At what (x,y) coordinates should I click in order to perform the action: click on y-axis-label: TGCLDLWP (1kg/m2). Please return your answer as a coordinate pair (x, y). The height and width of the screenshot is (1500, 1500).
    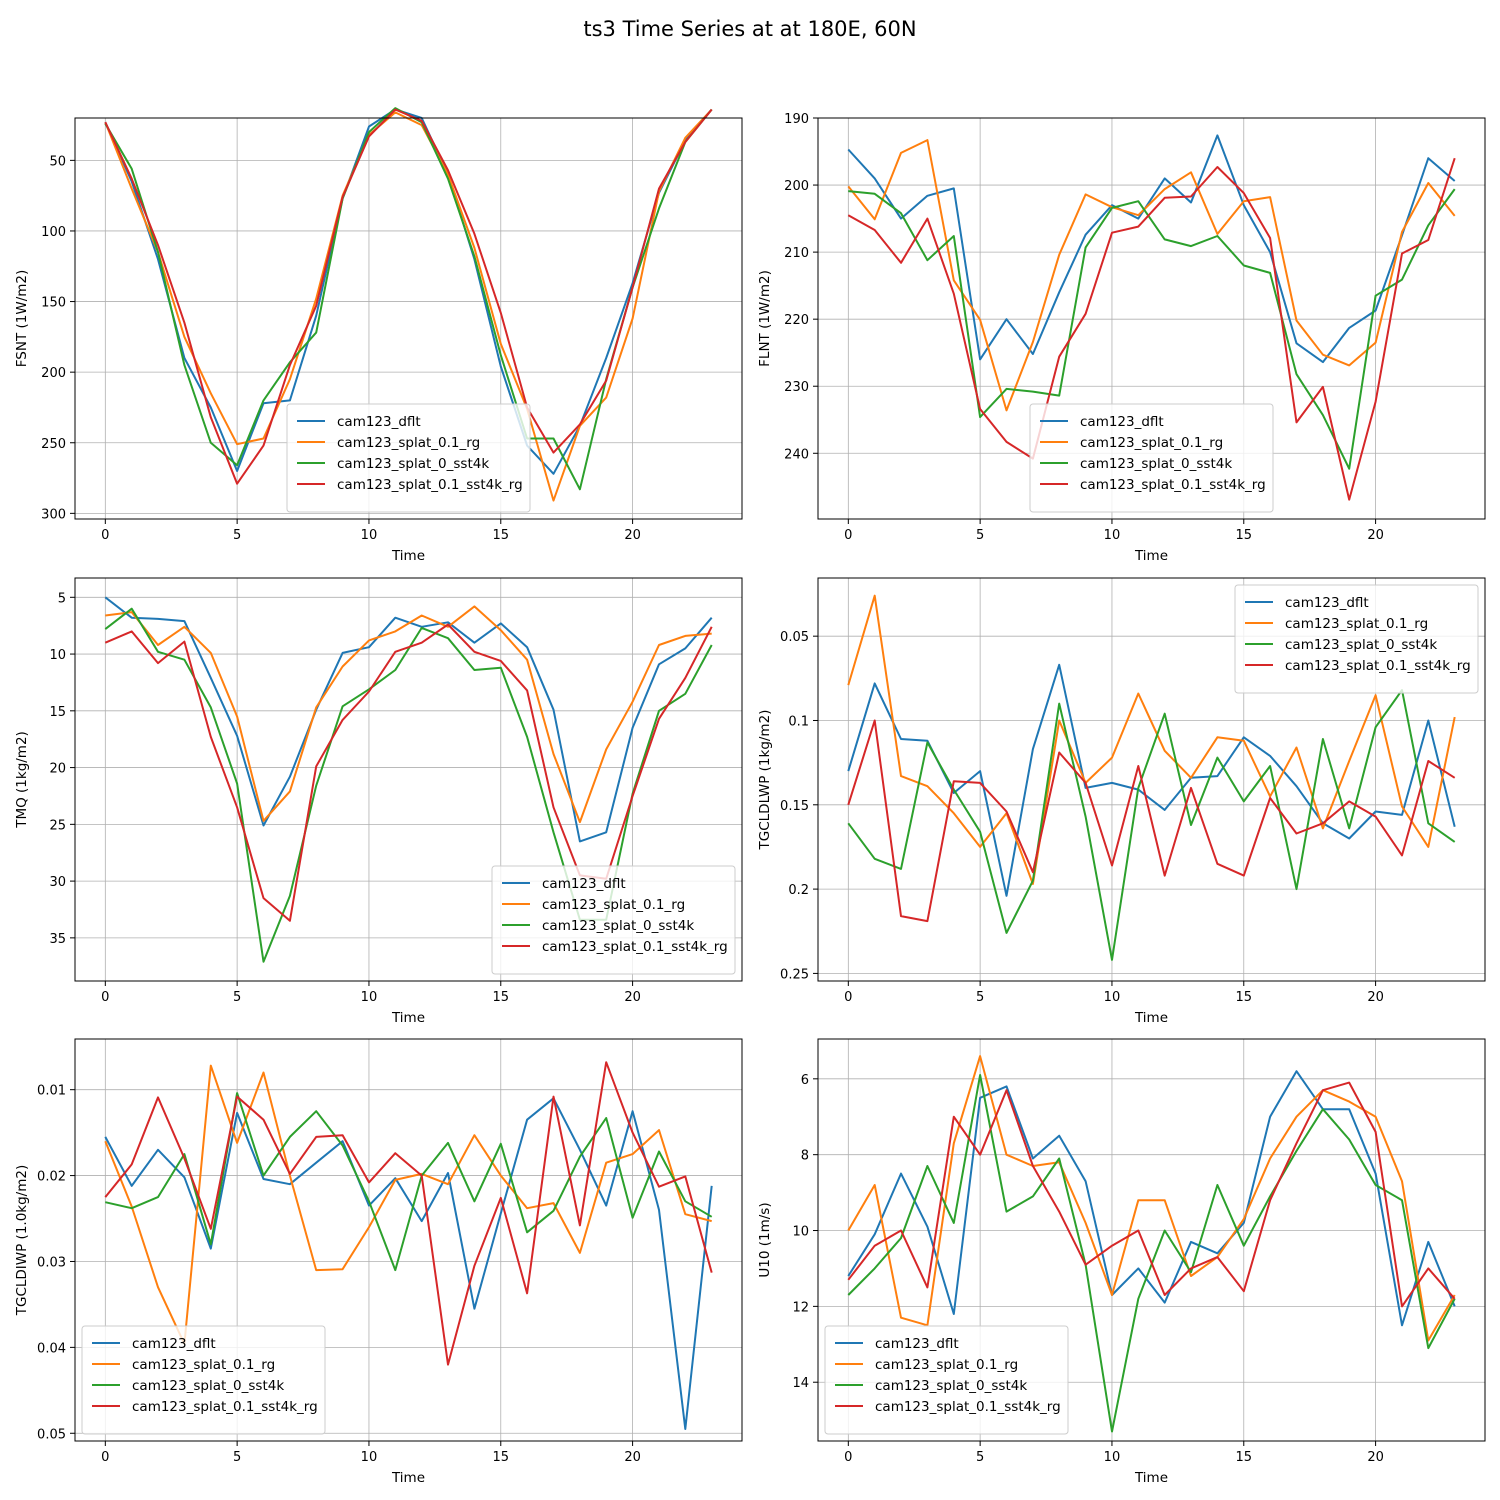
    Looking at the image, I should click on (765, 780).